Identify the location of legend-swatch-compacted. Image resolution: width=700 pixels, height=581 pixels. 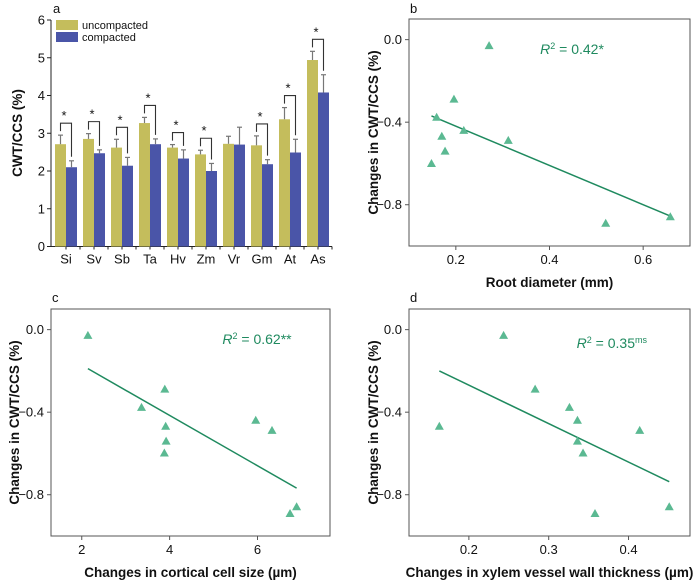
(67, 37).